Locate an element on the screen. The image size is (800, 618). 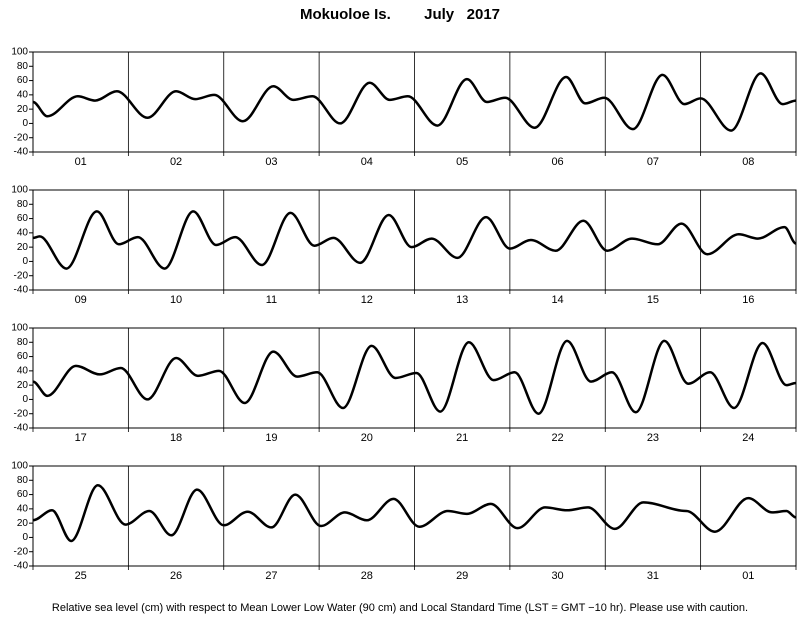
day-label: 27 is located at coordinates (271, 576).